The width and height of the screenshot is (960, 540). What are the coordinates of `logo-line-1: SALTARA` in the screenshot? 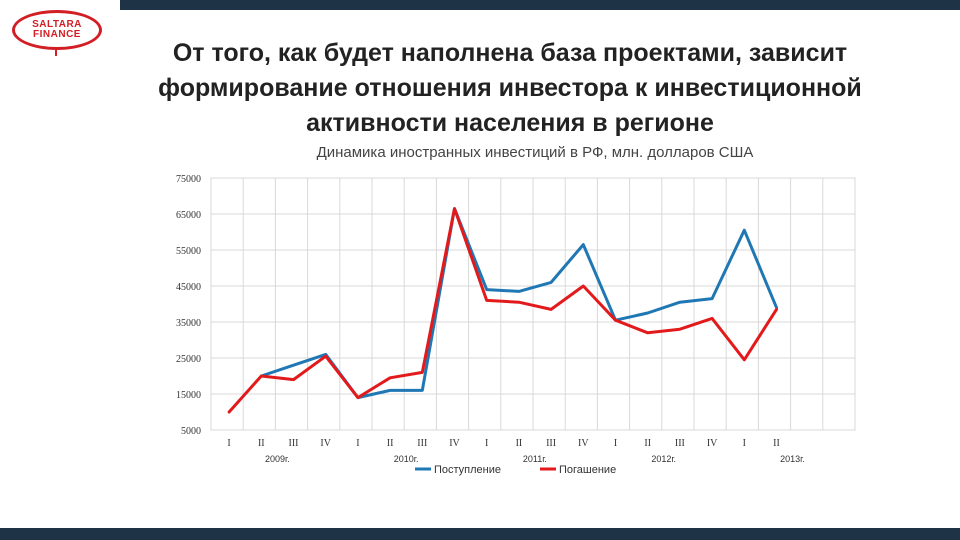 It's located at (57, 24).